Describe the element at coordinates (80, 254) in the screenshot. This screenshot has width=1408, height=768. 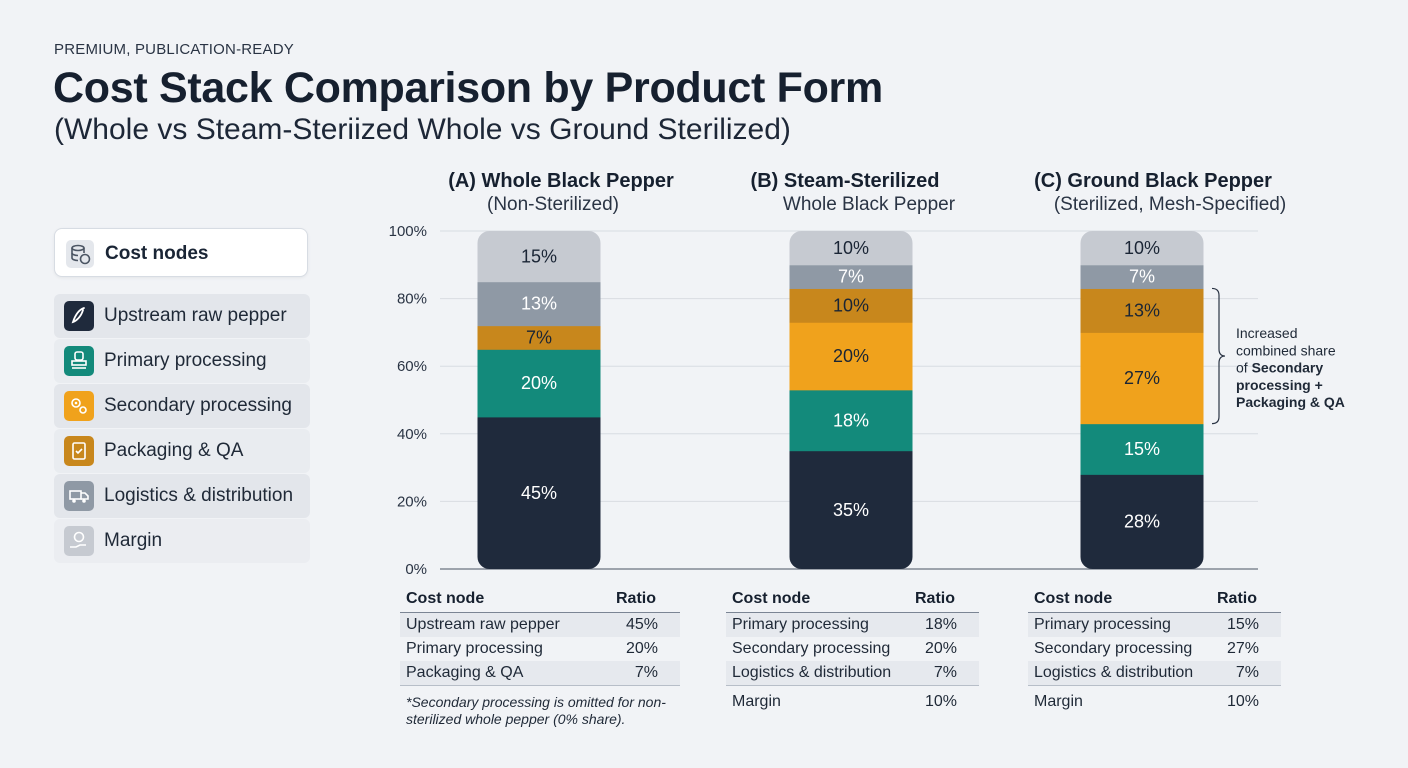
I see `database-money-icon` at that location.